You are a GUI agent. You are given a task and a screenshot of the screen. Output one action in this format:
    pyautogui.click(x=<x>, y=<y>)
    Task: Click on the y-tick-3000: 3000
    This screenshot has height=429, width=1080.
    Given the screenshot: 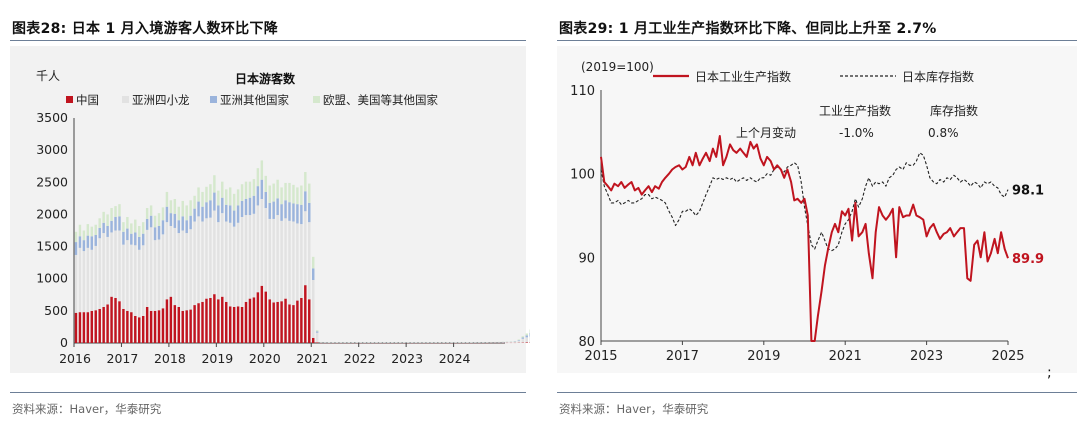 What is the action you would take?
    pyautogui.click(x=52, y=149)
    